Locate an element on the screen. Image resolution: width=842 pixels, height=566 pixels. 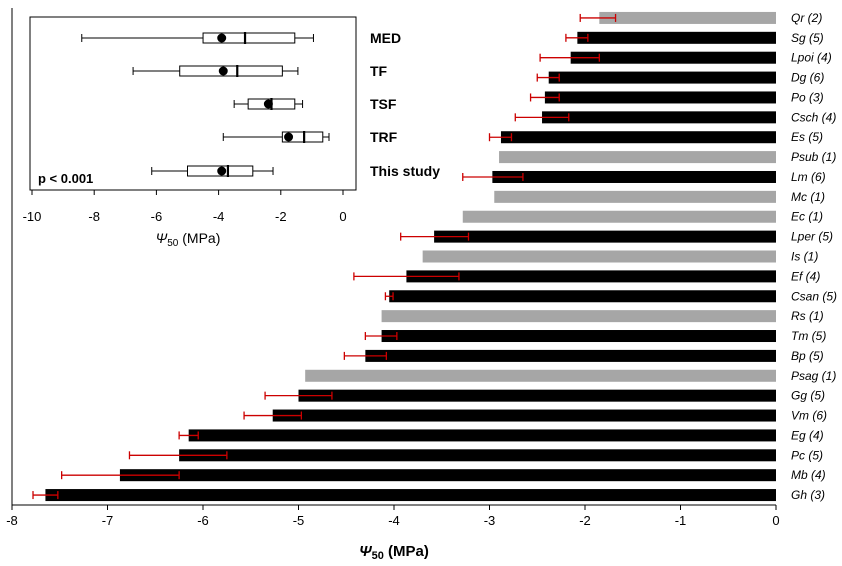
x-tick-label: -6 is located at coordinates (203, 520).